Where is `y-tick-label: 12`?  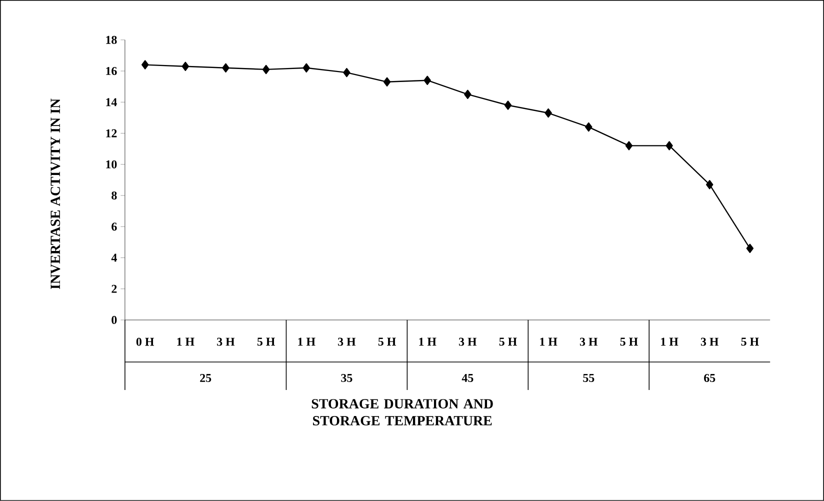 y-tick-label: 12 is located at coordinates (111, 133).